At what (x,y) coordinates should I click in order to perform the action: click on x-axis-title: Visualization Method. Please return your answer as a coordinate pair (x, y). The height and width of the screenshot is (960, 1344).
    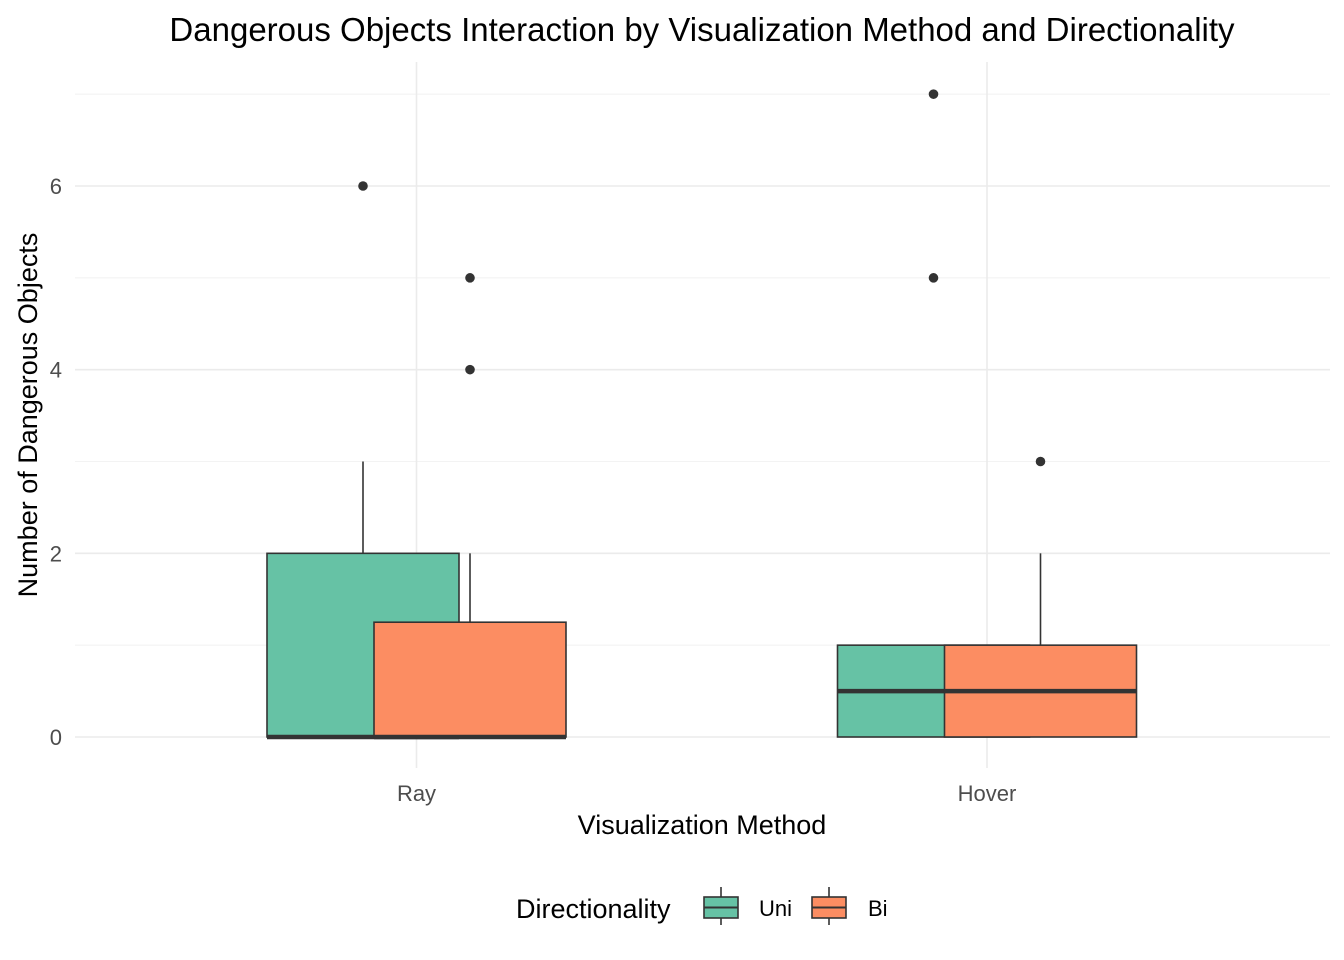
    Looking at the image, I should click on (702, 825).